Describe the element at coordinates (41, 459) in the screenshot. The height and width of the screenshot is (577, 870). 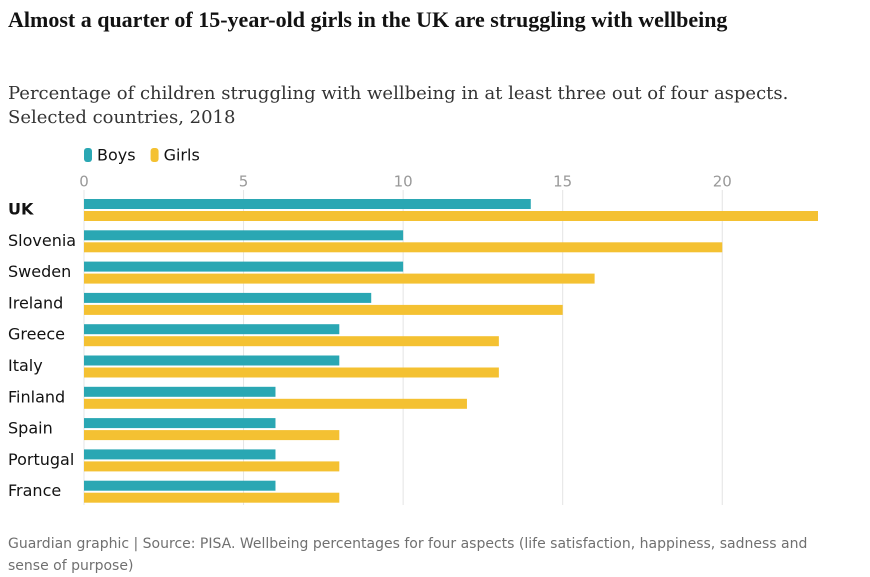
I see `y-tick-label: Portugal` at that location.